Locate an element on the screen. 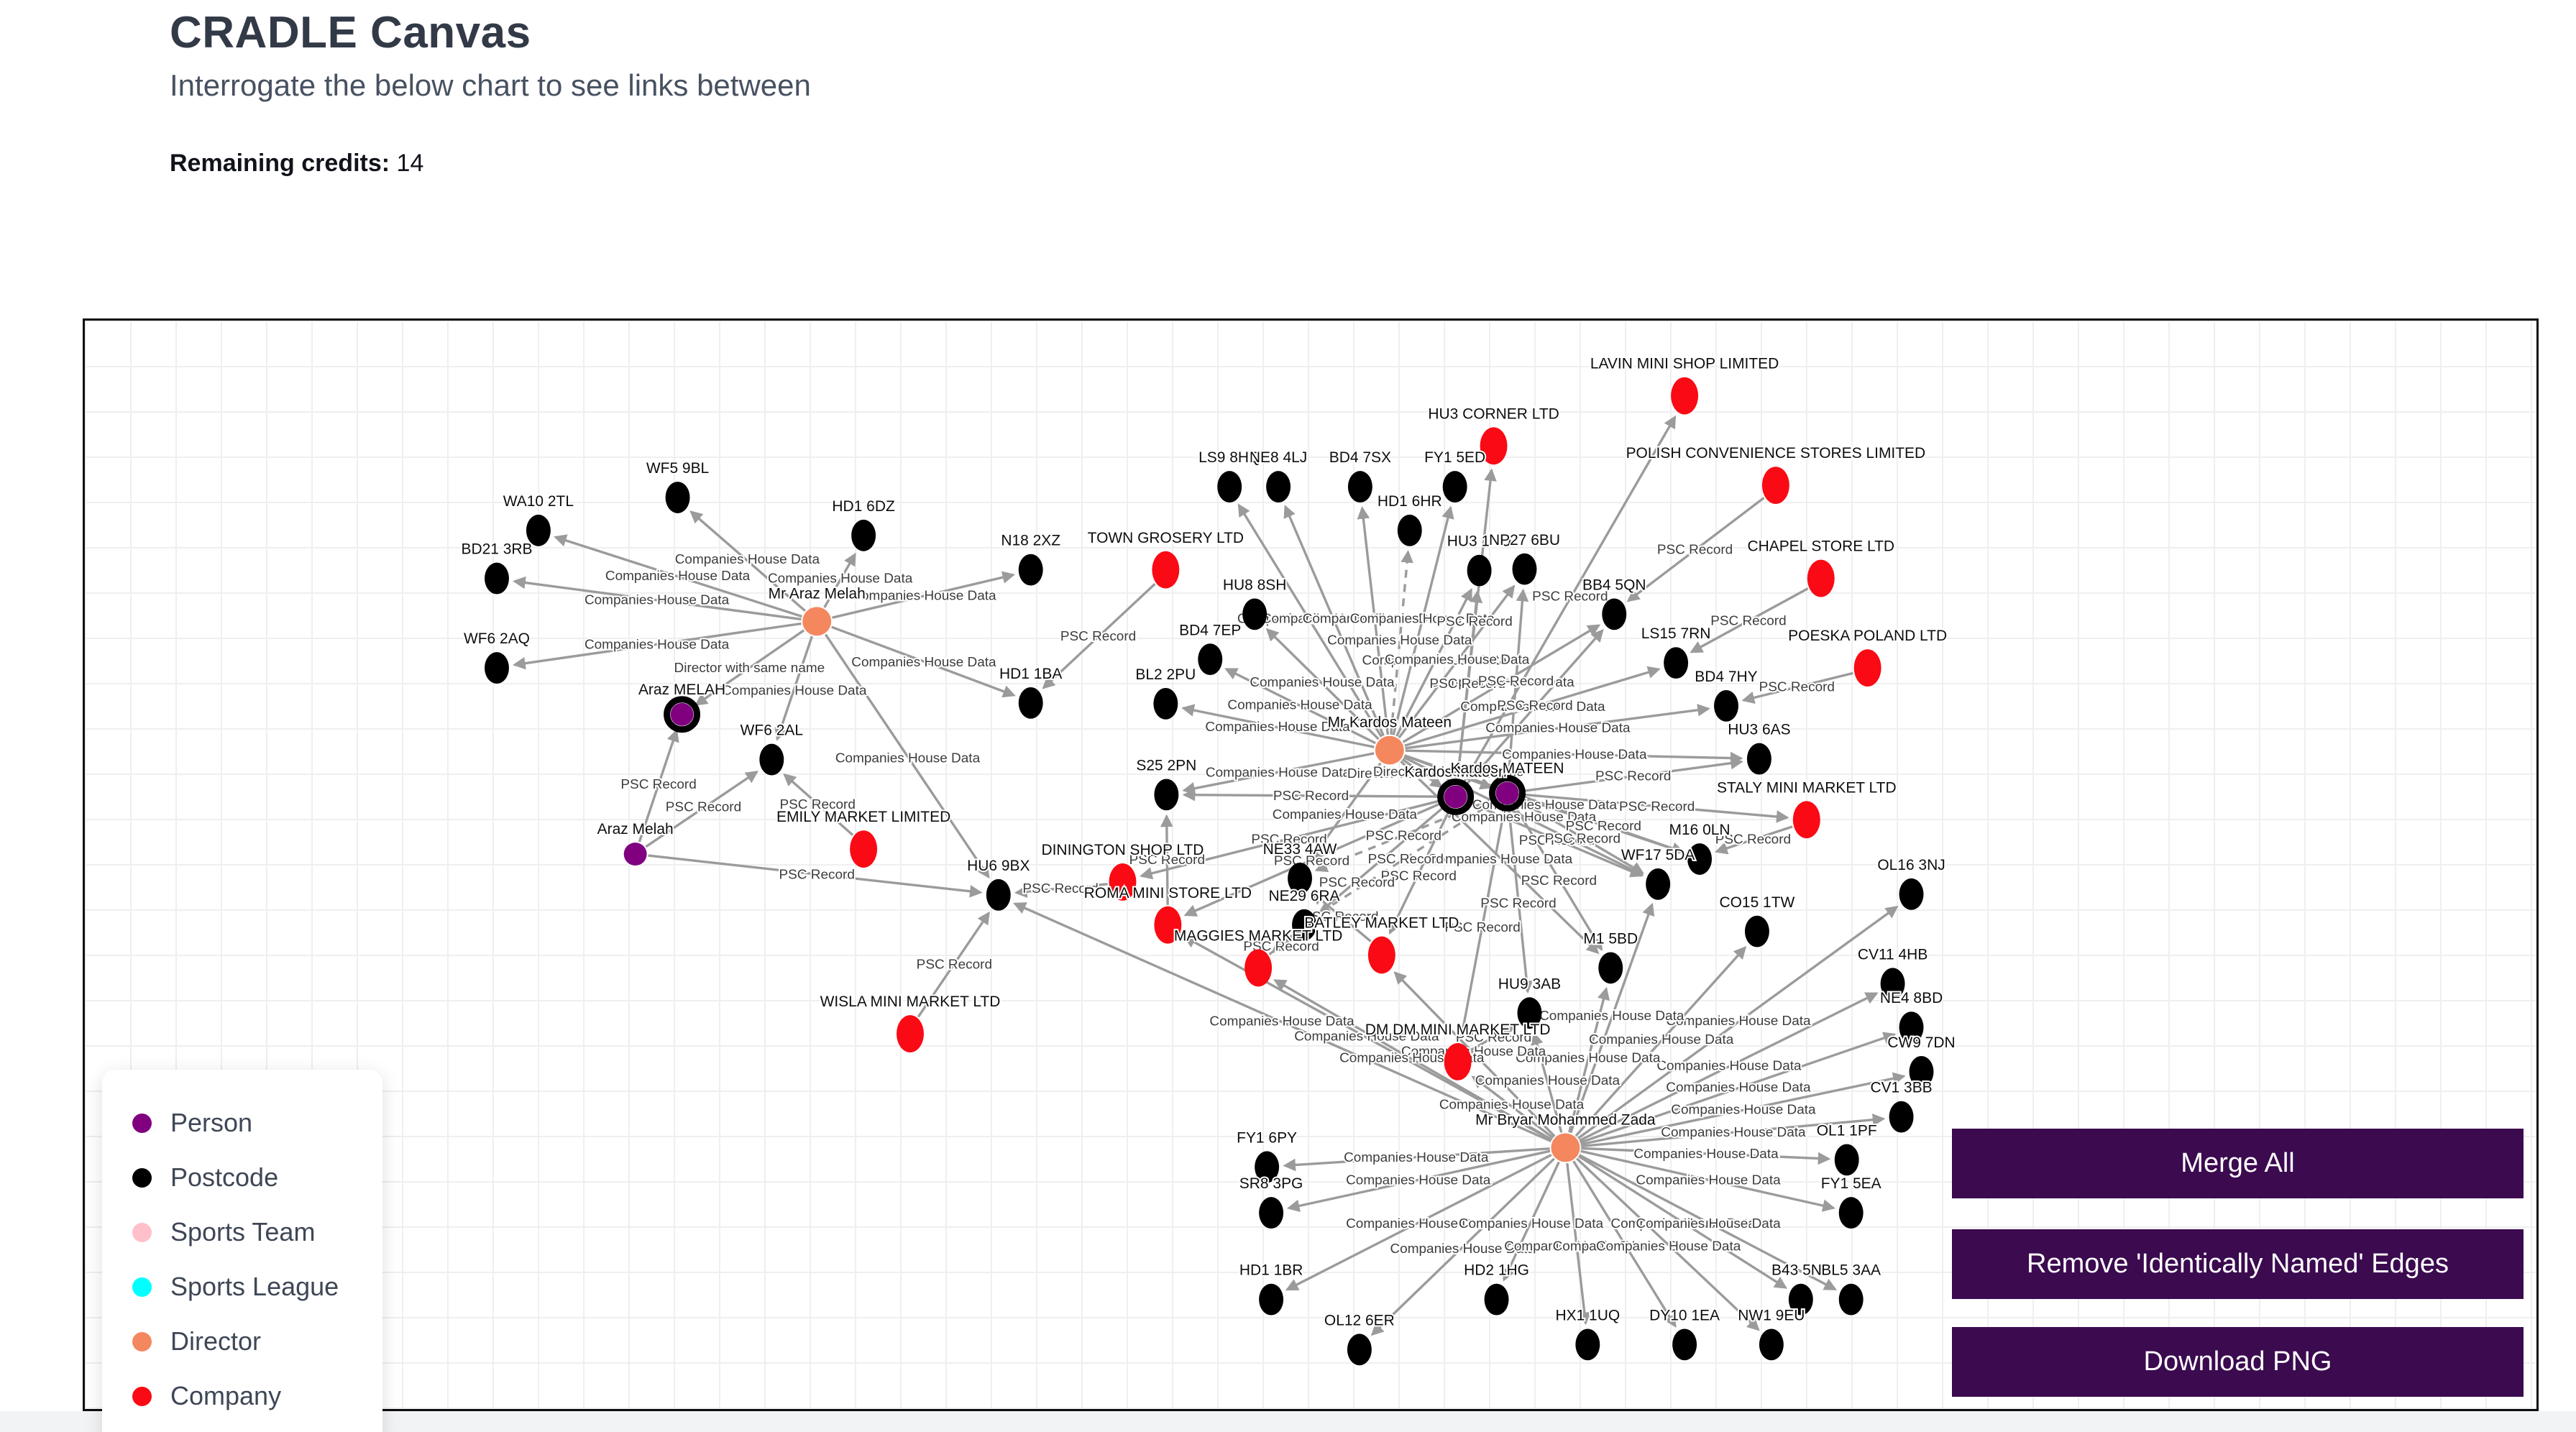  graph-node-m16_0ln is located at coordinates (1700, 859).